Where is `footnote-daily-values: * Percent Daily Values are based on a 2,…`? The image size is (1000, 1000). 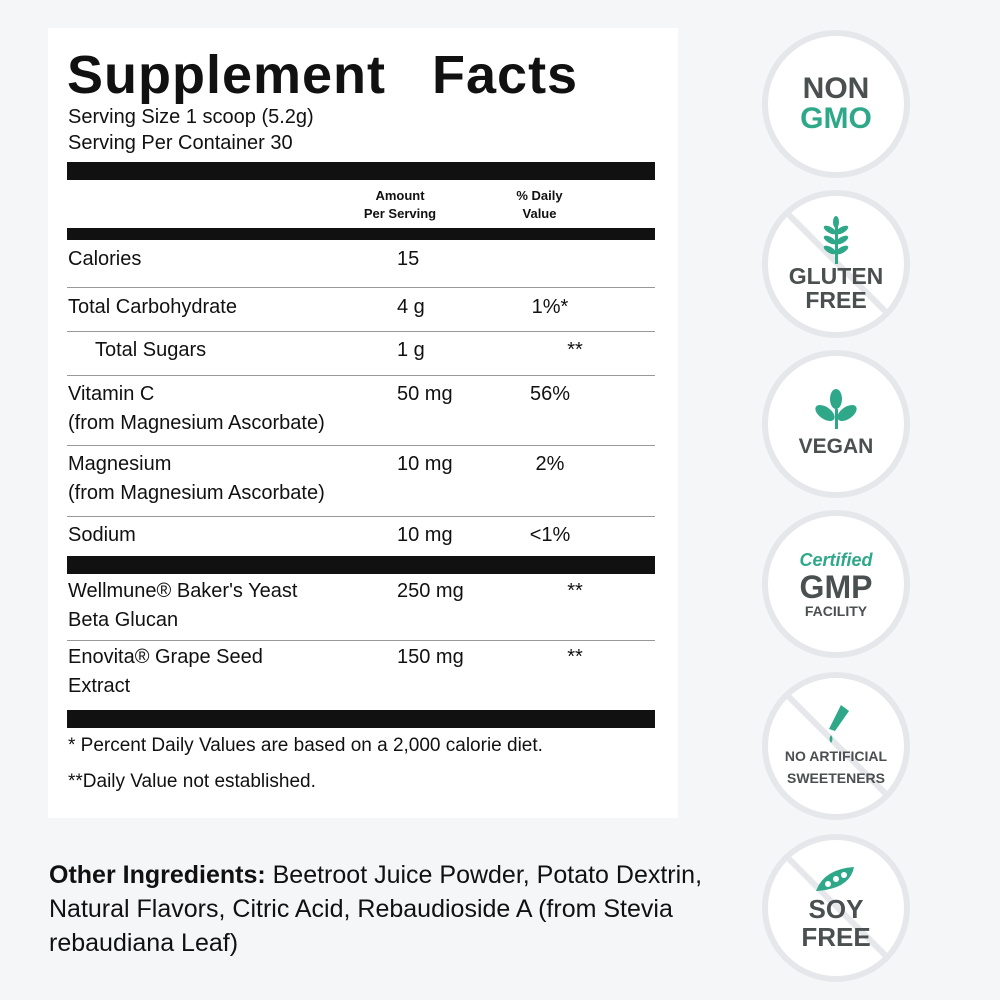 footnote-daily-values: * Percent Daily Values are based on a 2,… is located at coordinates (305, 745).